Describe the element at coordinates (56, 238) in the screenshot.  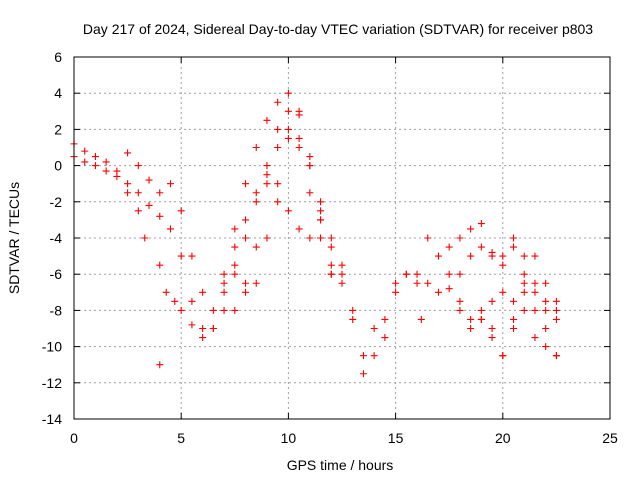
I see `y-tick-label: -4` at that location.